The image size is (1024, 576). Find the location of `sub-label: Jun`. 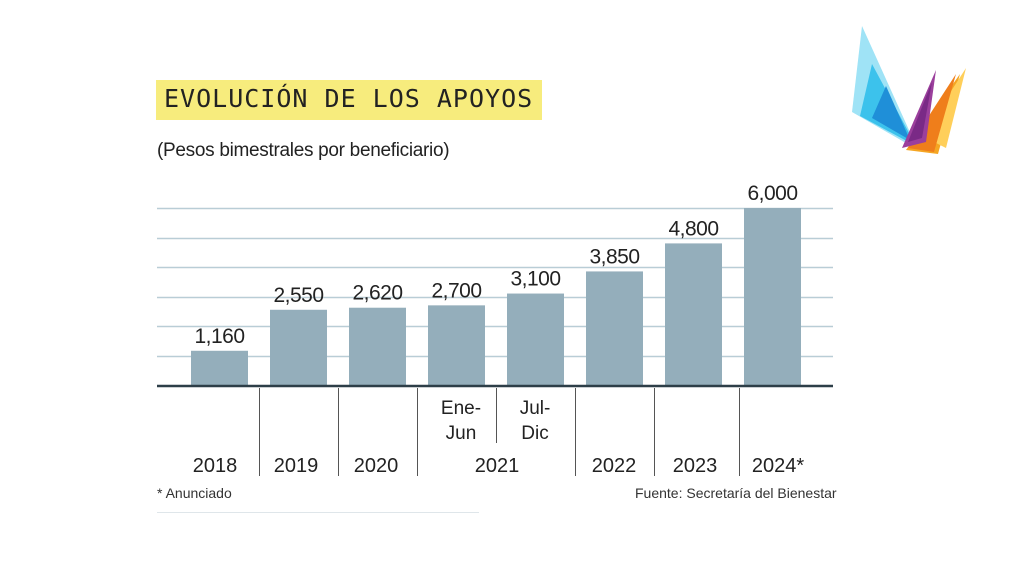

sub-label: Jun is located at coordinates (461, 433).